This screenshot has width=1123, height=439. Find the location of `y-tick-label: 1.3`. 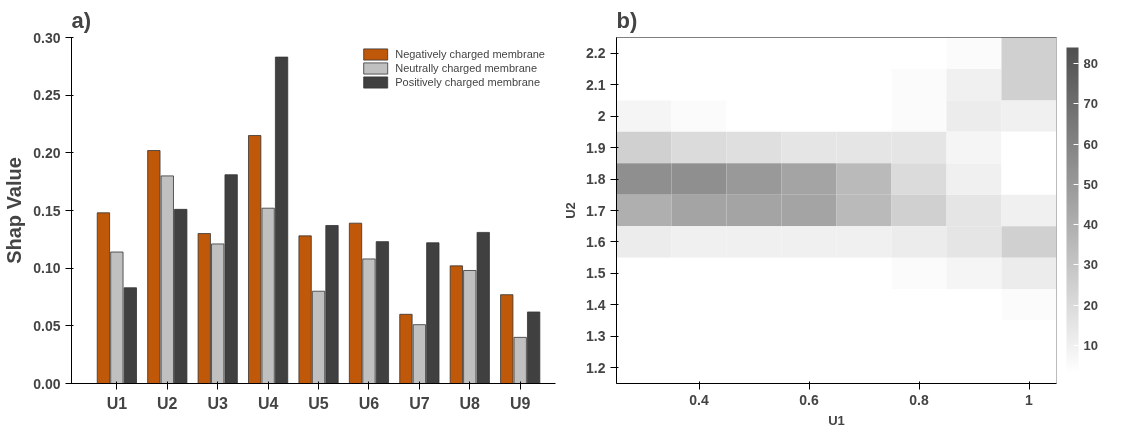

y-tick-label: 1.3 is located at coordinates (596, 336).